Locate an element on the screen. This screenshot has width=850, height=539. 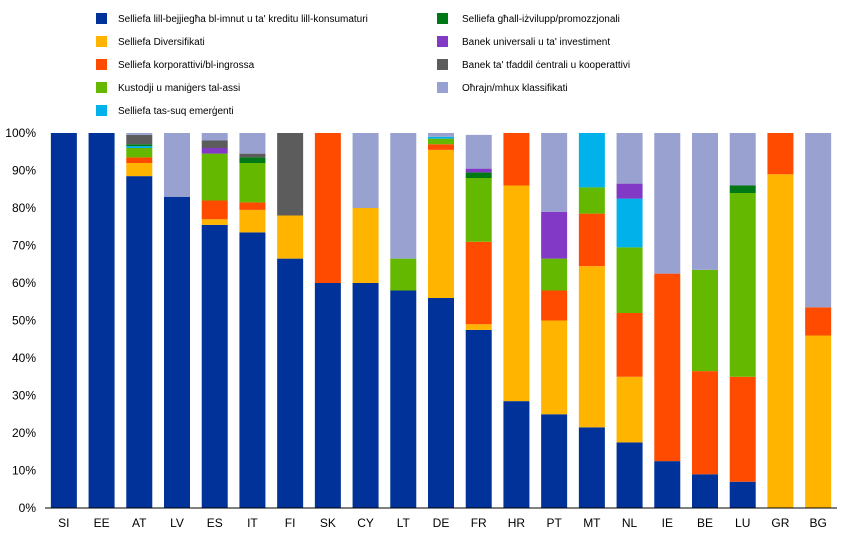
x-tick-label: SI is located at coordinates (63, 523).